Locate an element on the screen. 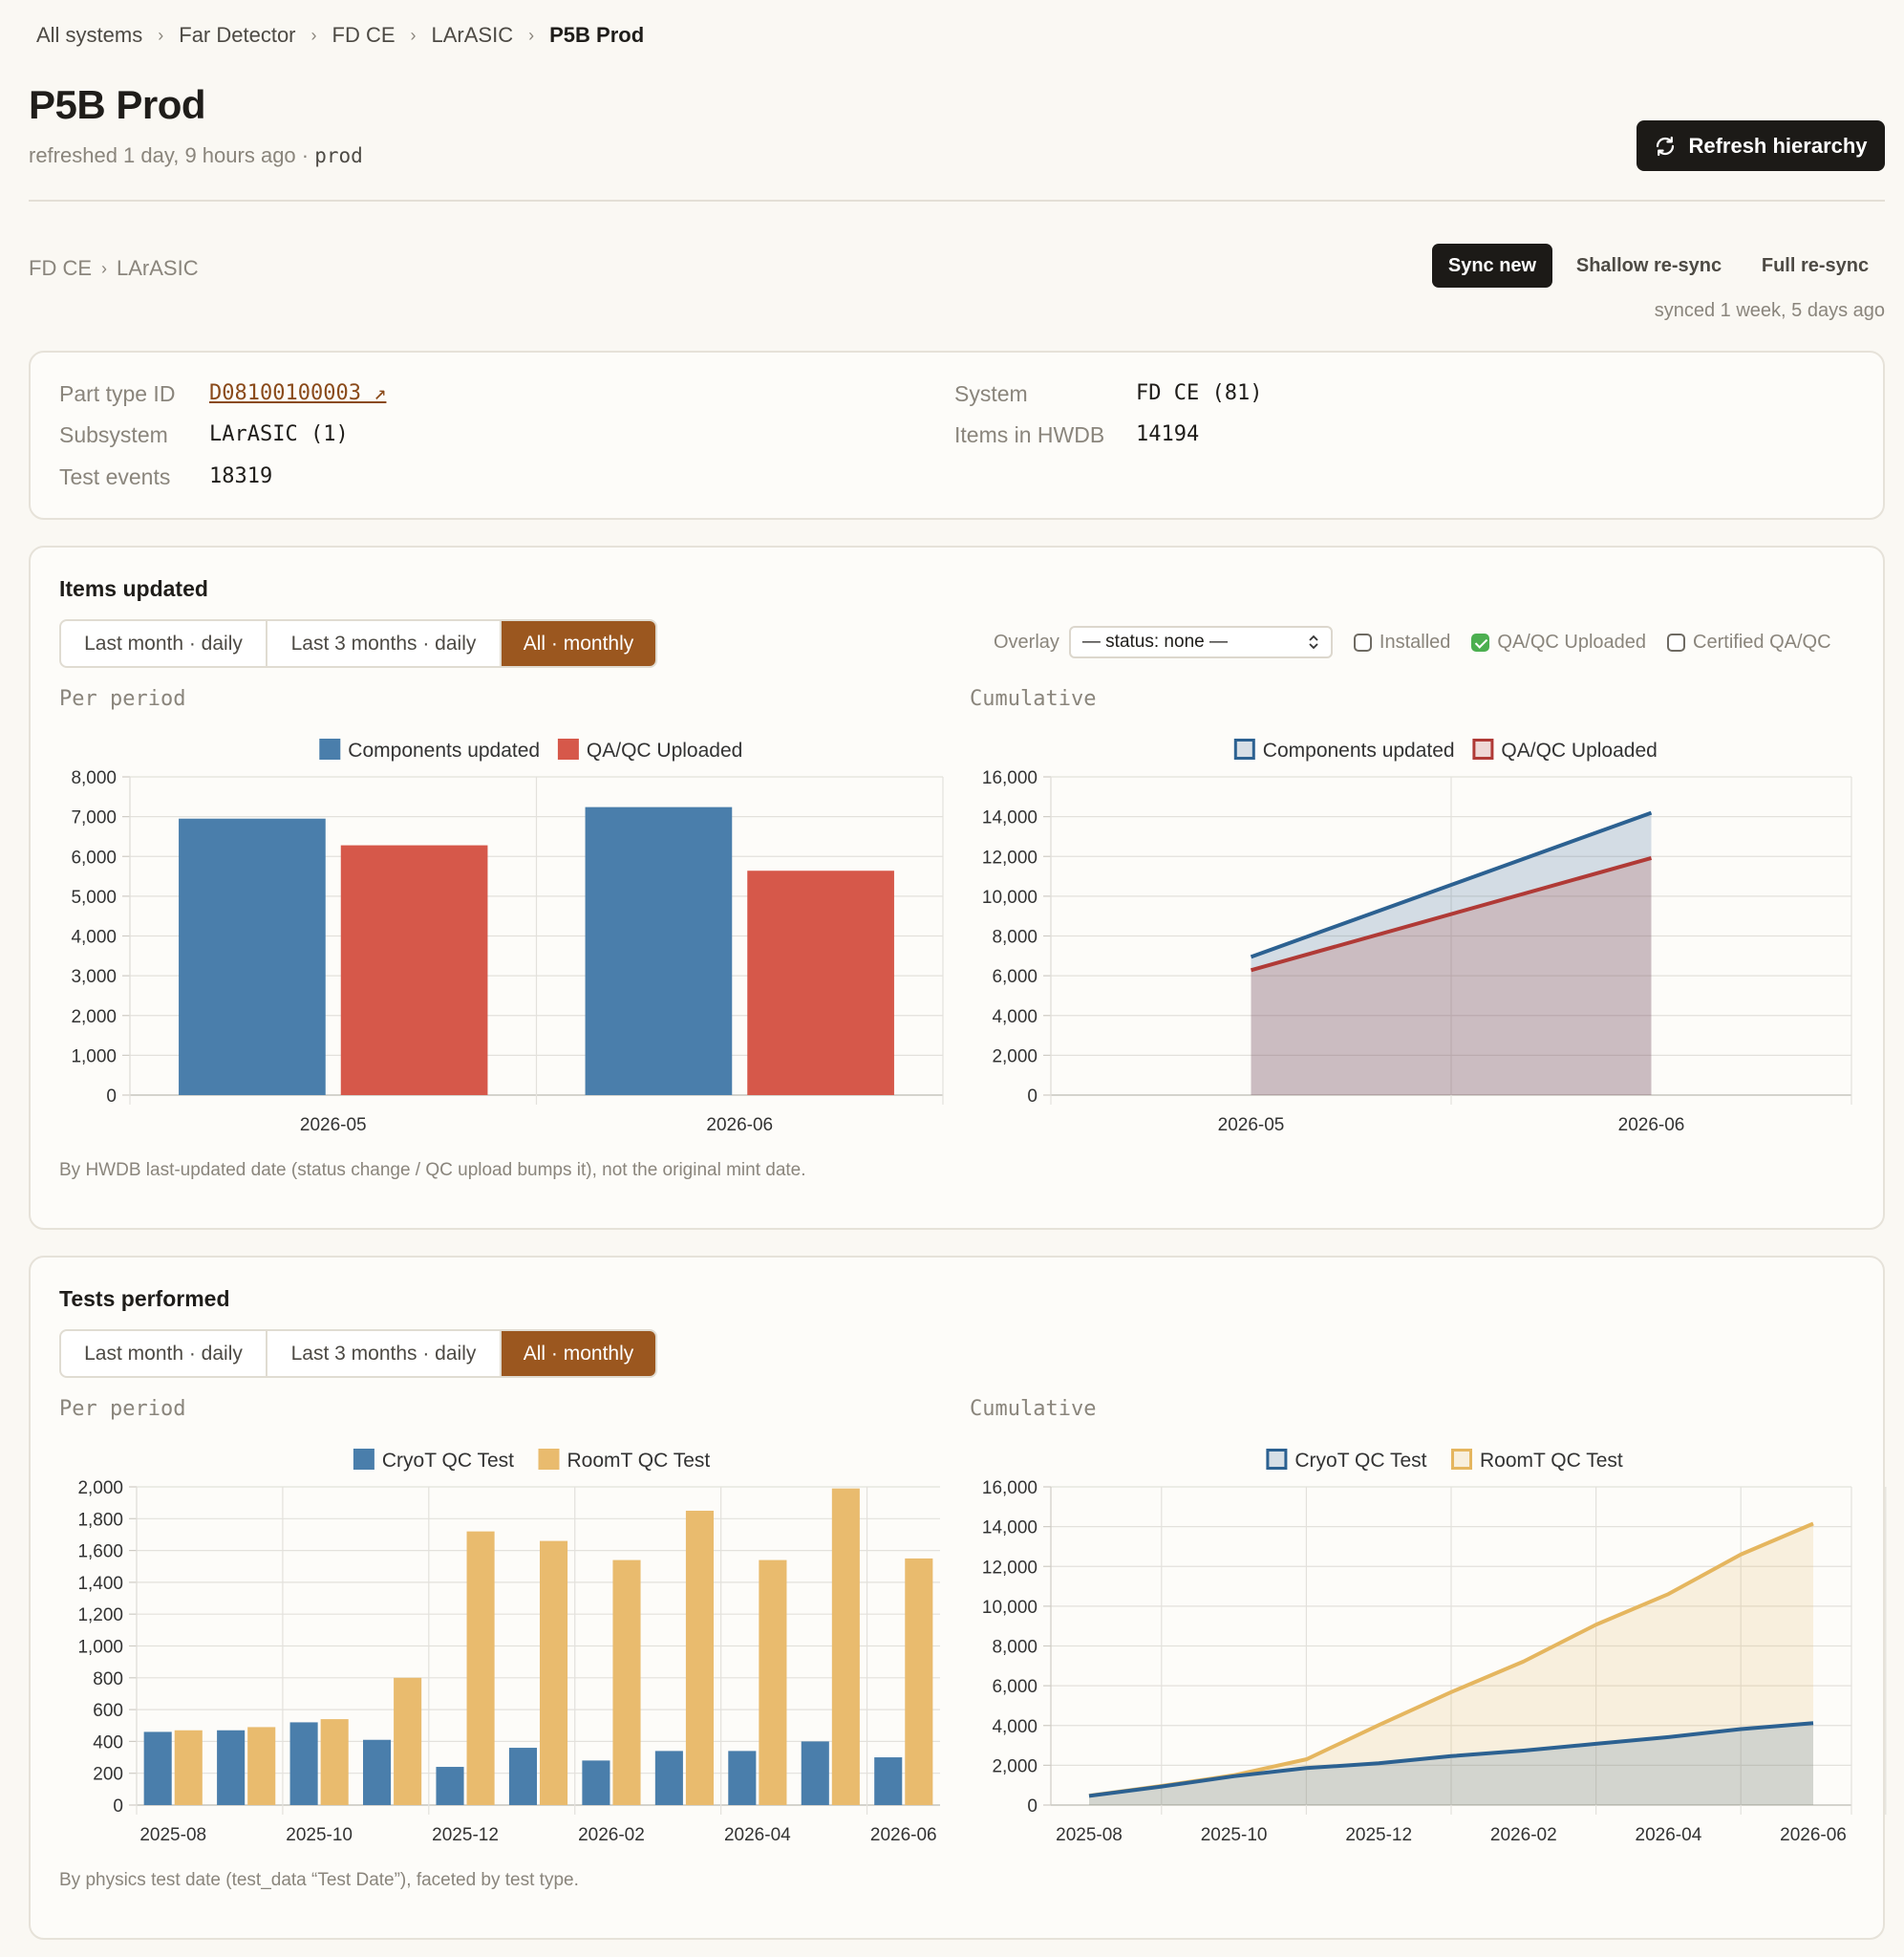 The height and width of the screenshot is (1957, 1904). sub-breadcrumb-fd-ce: FD CE is located at coordinates (61, 268).